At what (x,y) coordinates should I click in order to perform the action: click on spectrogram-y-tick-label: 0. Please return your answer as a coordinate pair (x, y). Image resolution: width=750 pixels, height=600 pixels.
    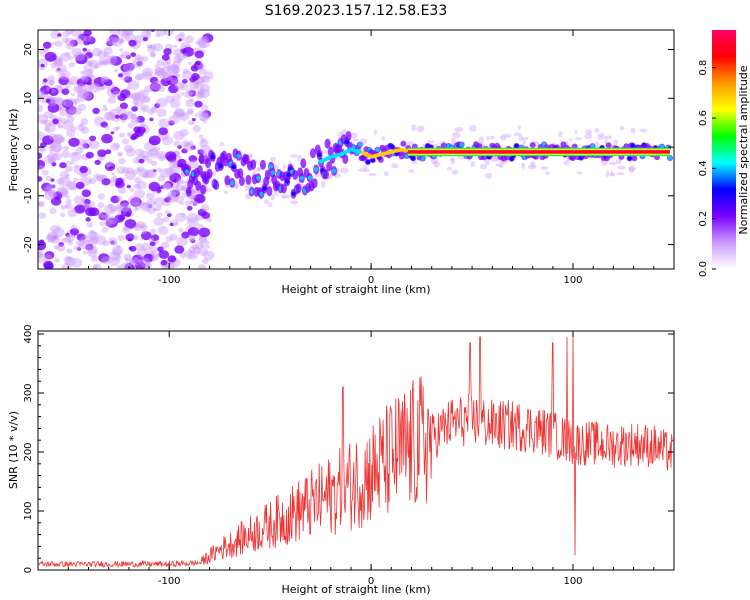
    Looking at the image, I should click on (28, 147).